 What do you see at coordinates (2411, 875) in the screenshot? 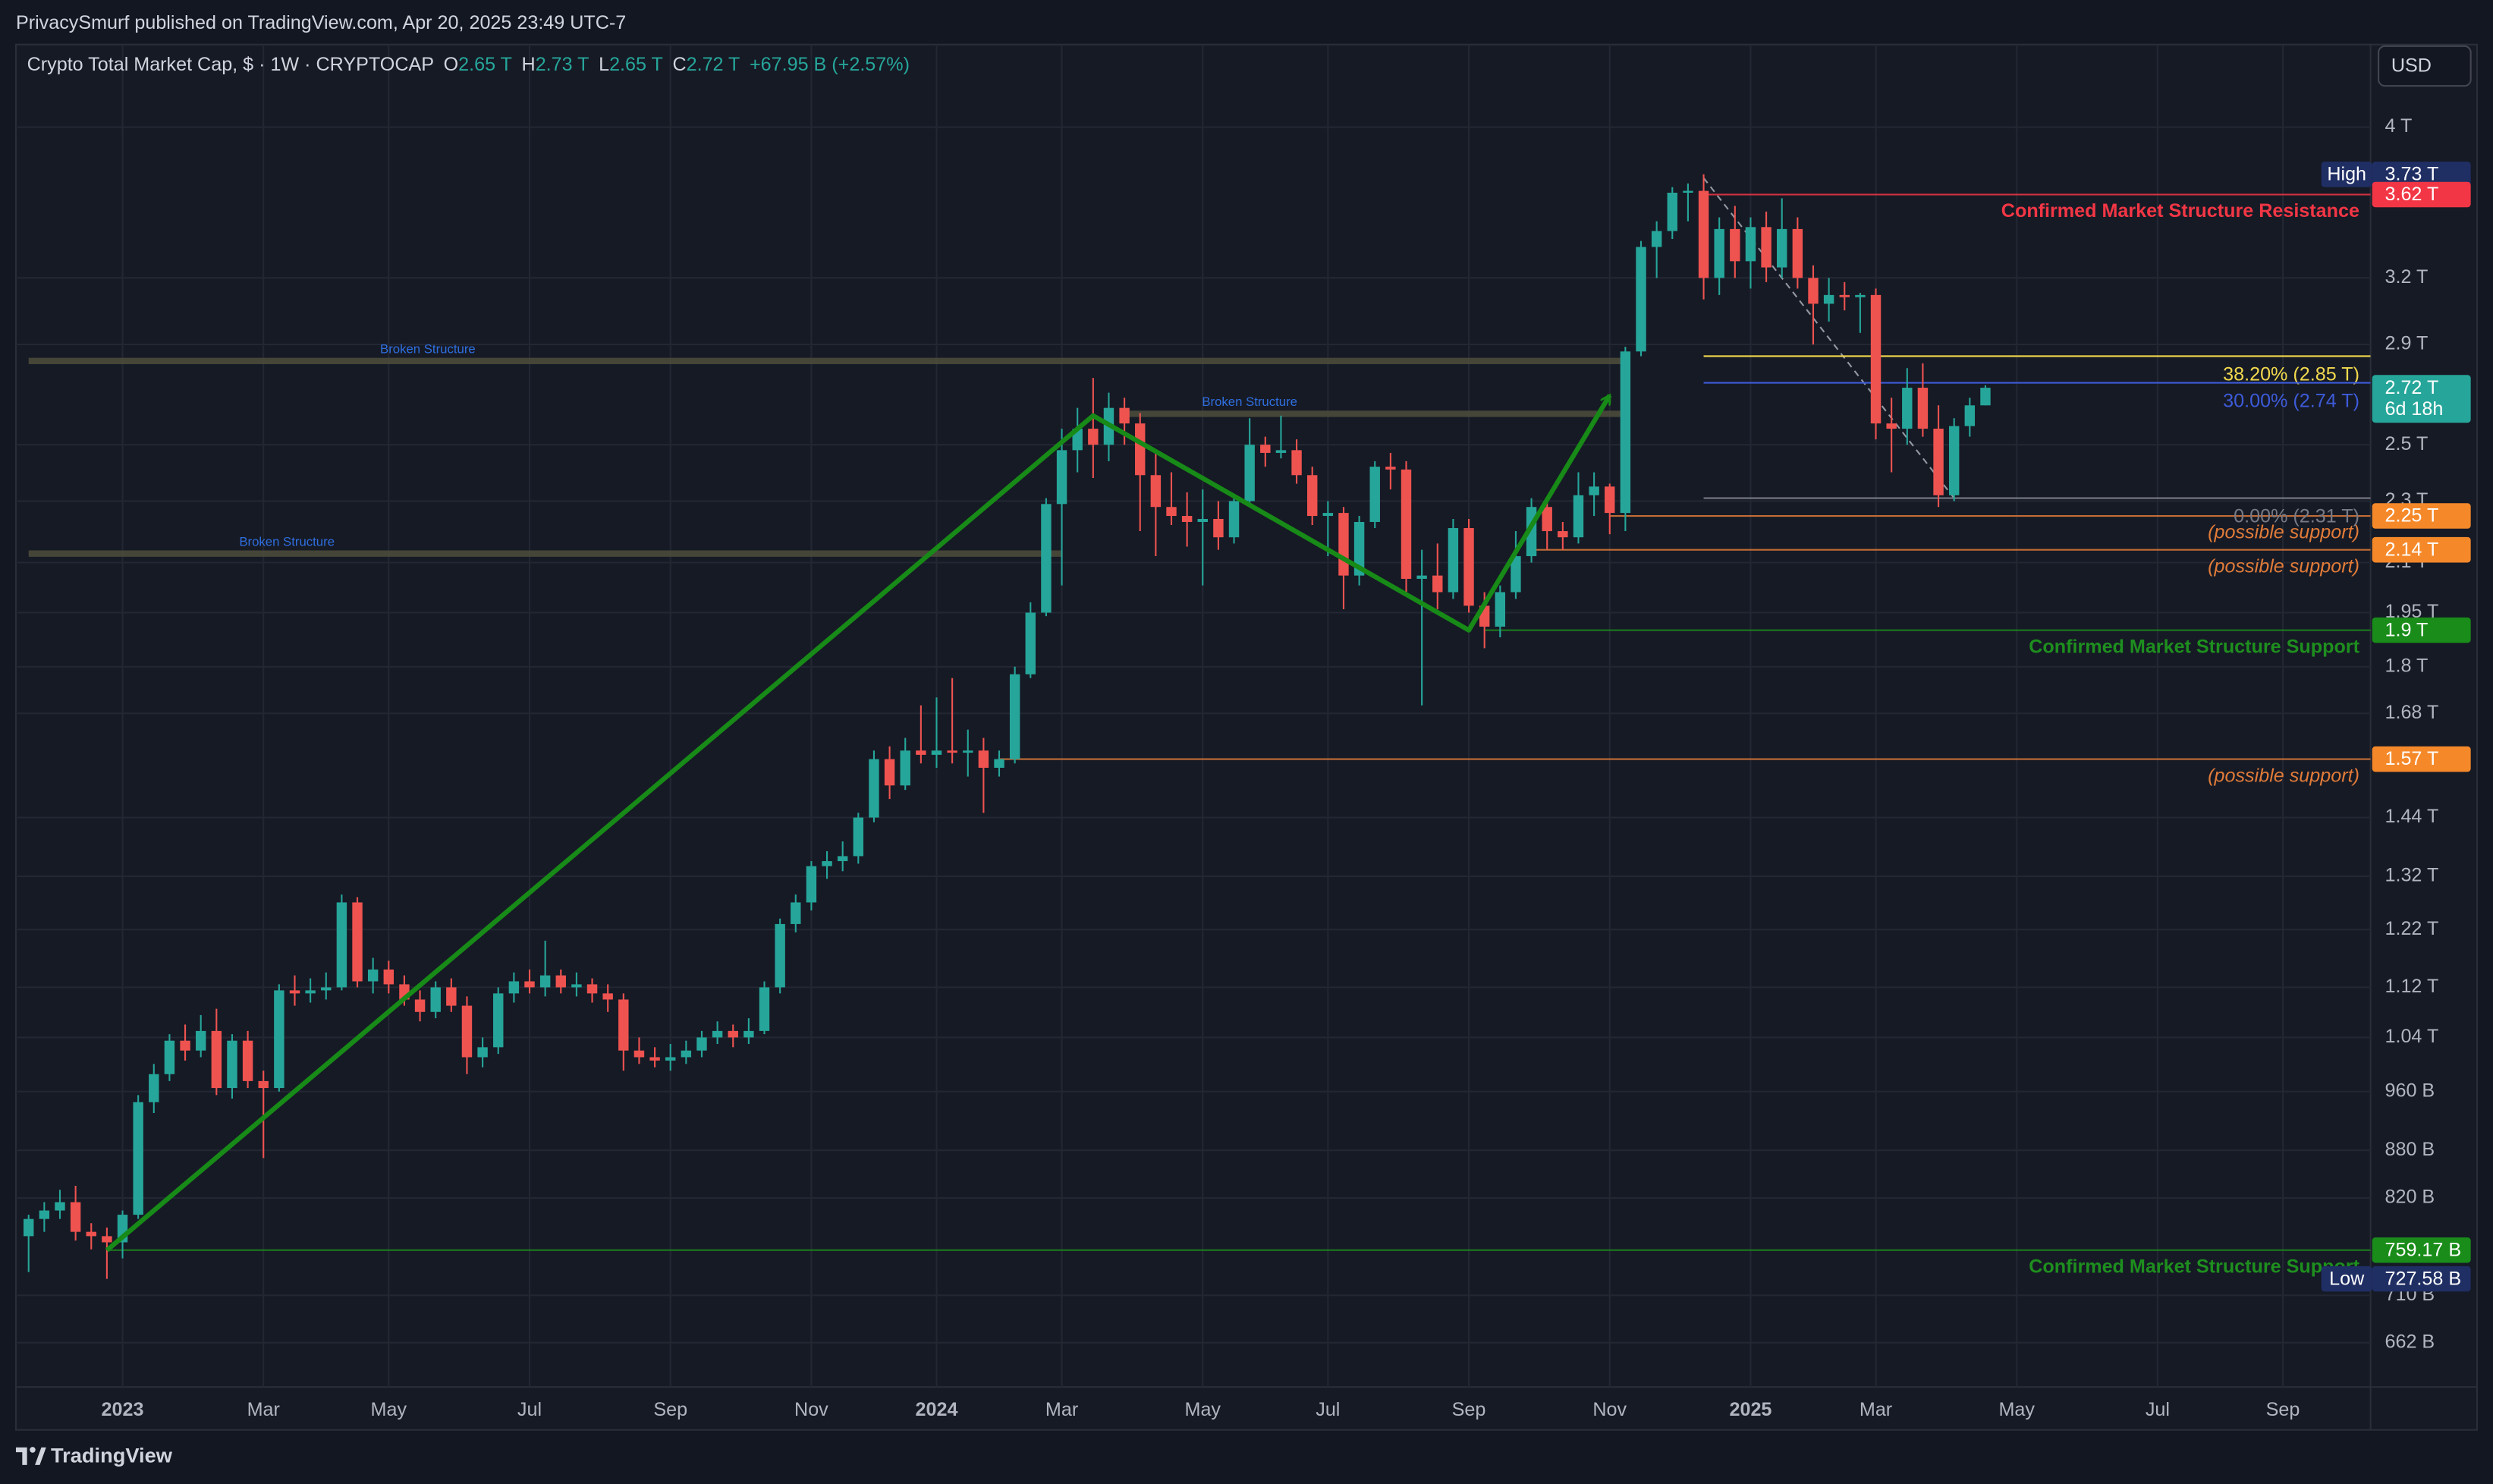
I see `y-tick-label: 1.32 T` at bounding box center [2411, 875].